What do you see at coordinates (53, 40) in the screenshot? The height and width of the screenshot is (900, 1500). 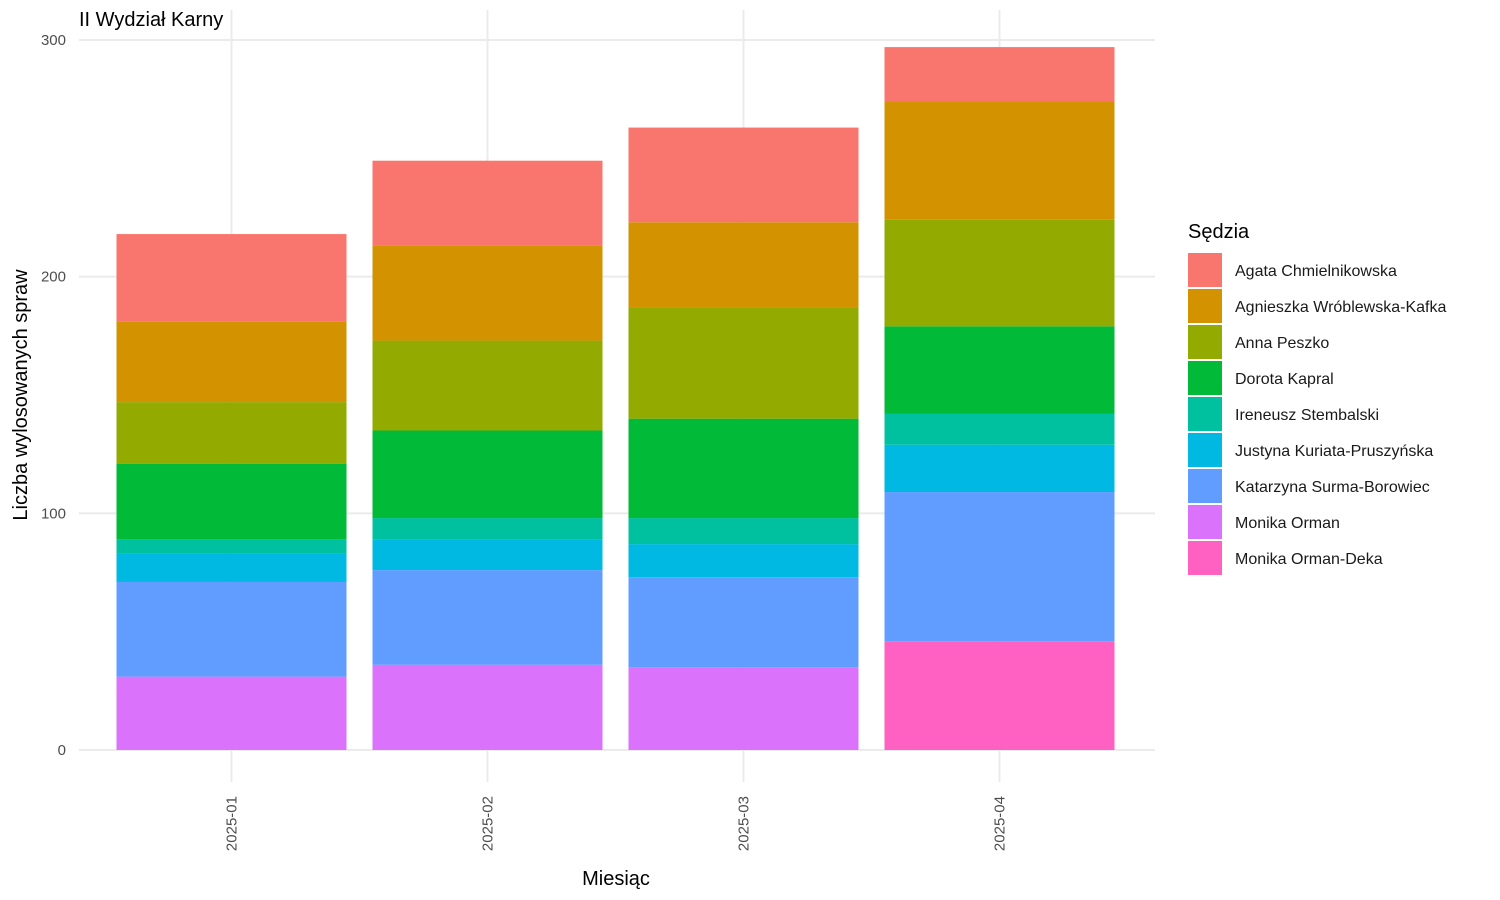 I see `y-tick-label: 300` at bounding box center [53, 40].